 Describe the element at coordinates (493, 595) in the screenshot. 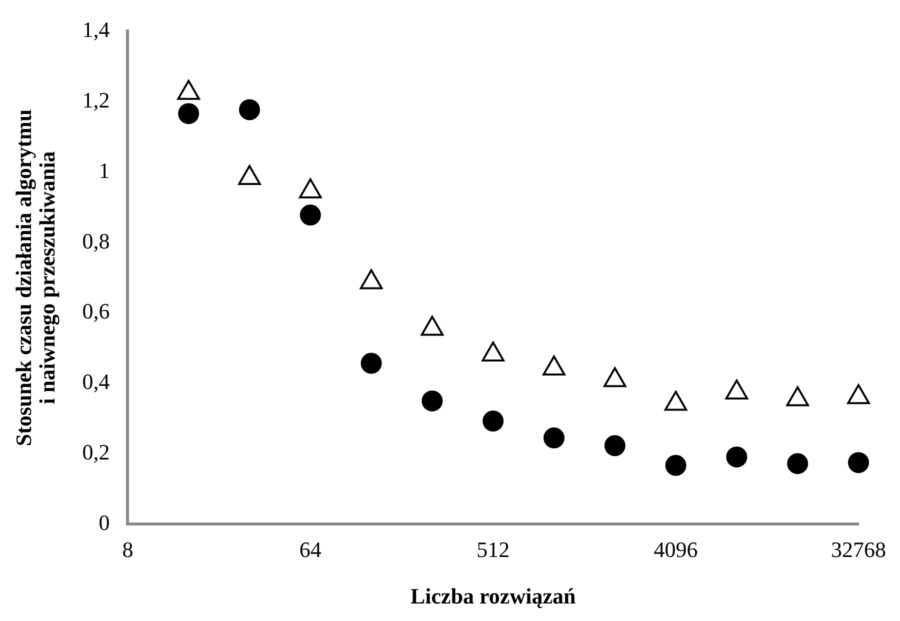

I see `x-axis-title: Liczba rozwiązań` at that location.